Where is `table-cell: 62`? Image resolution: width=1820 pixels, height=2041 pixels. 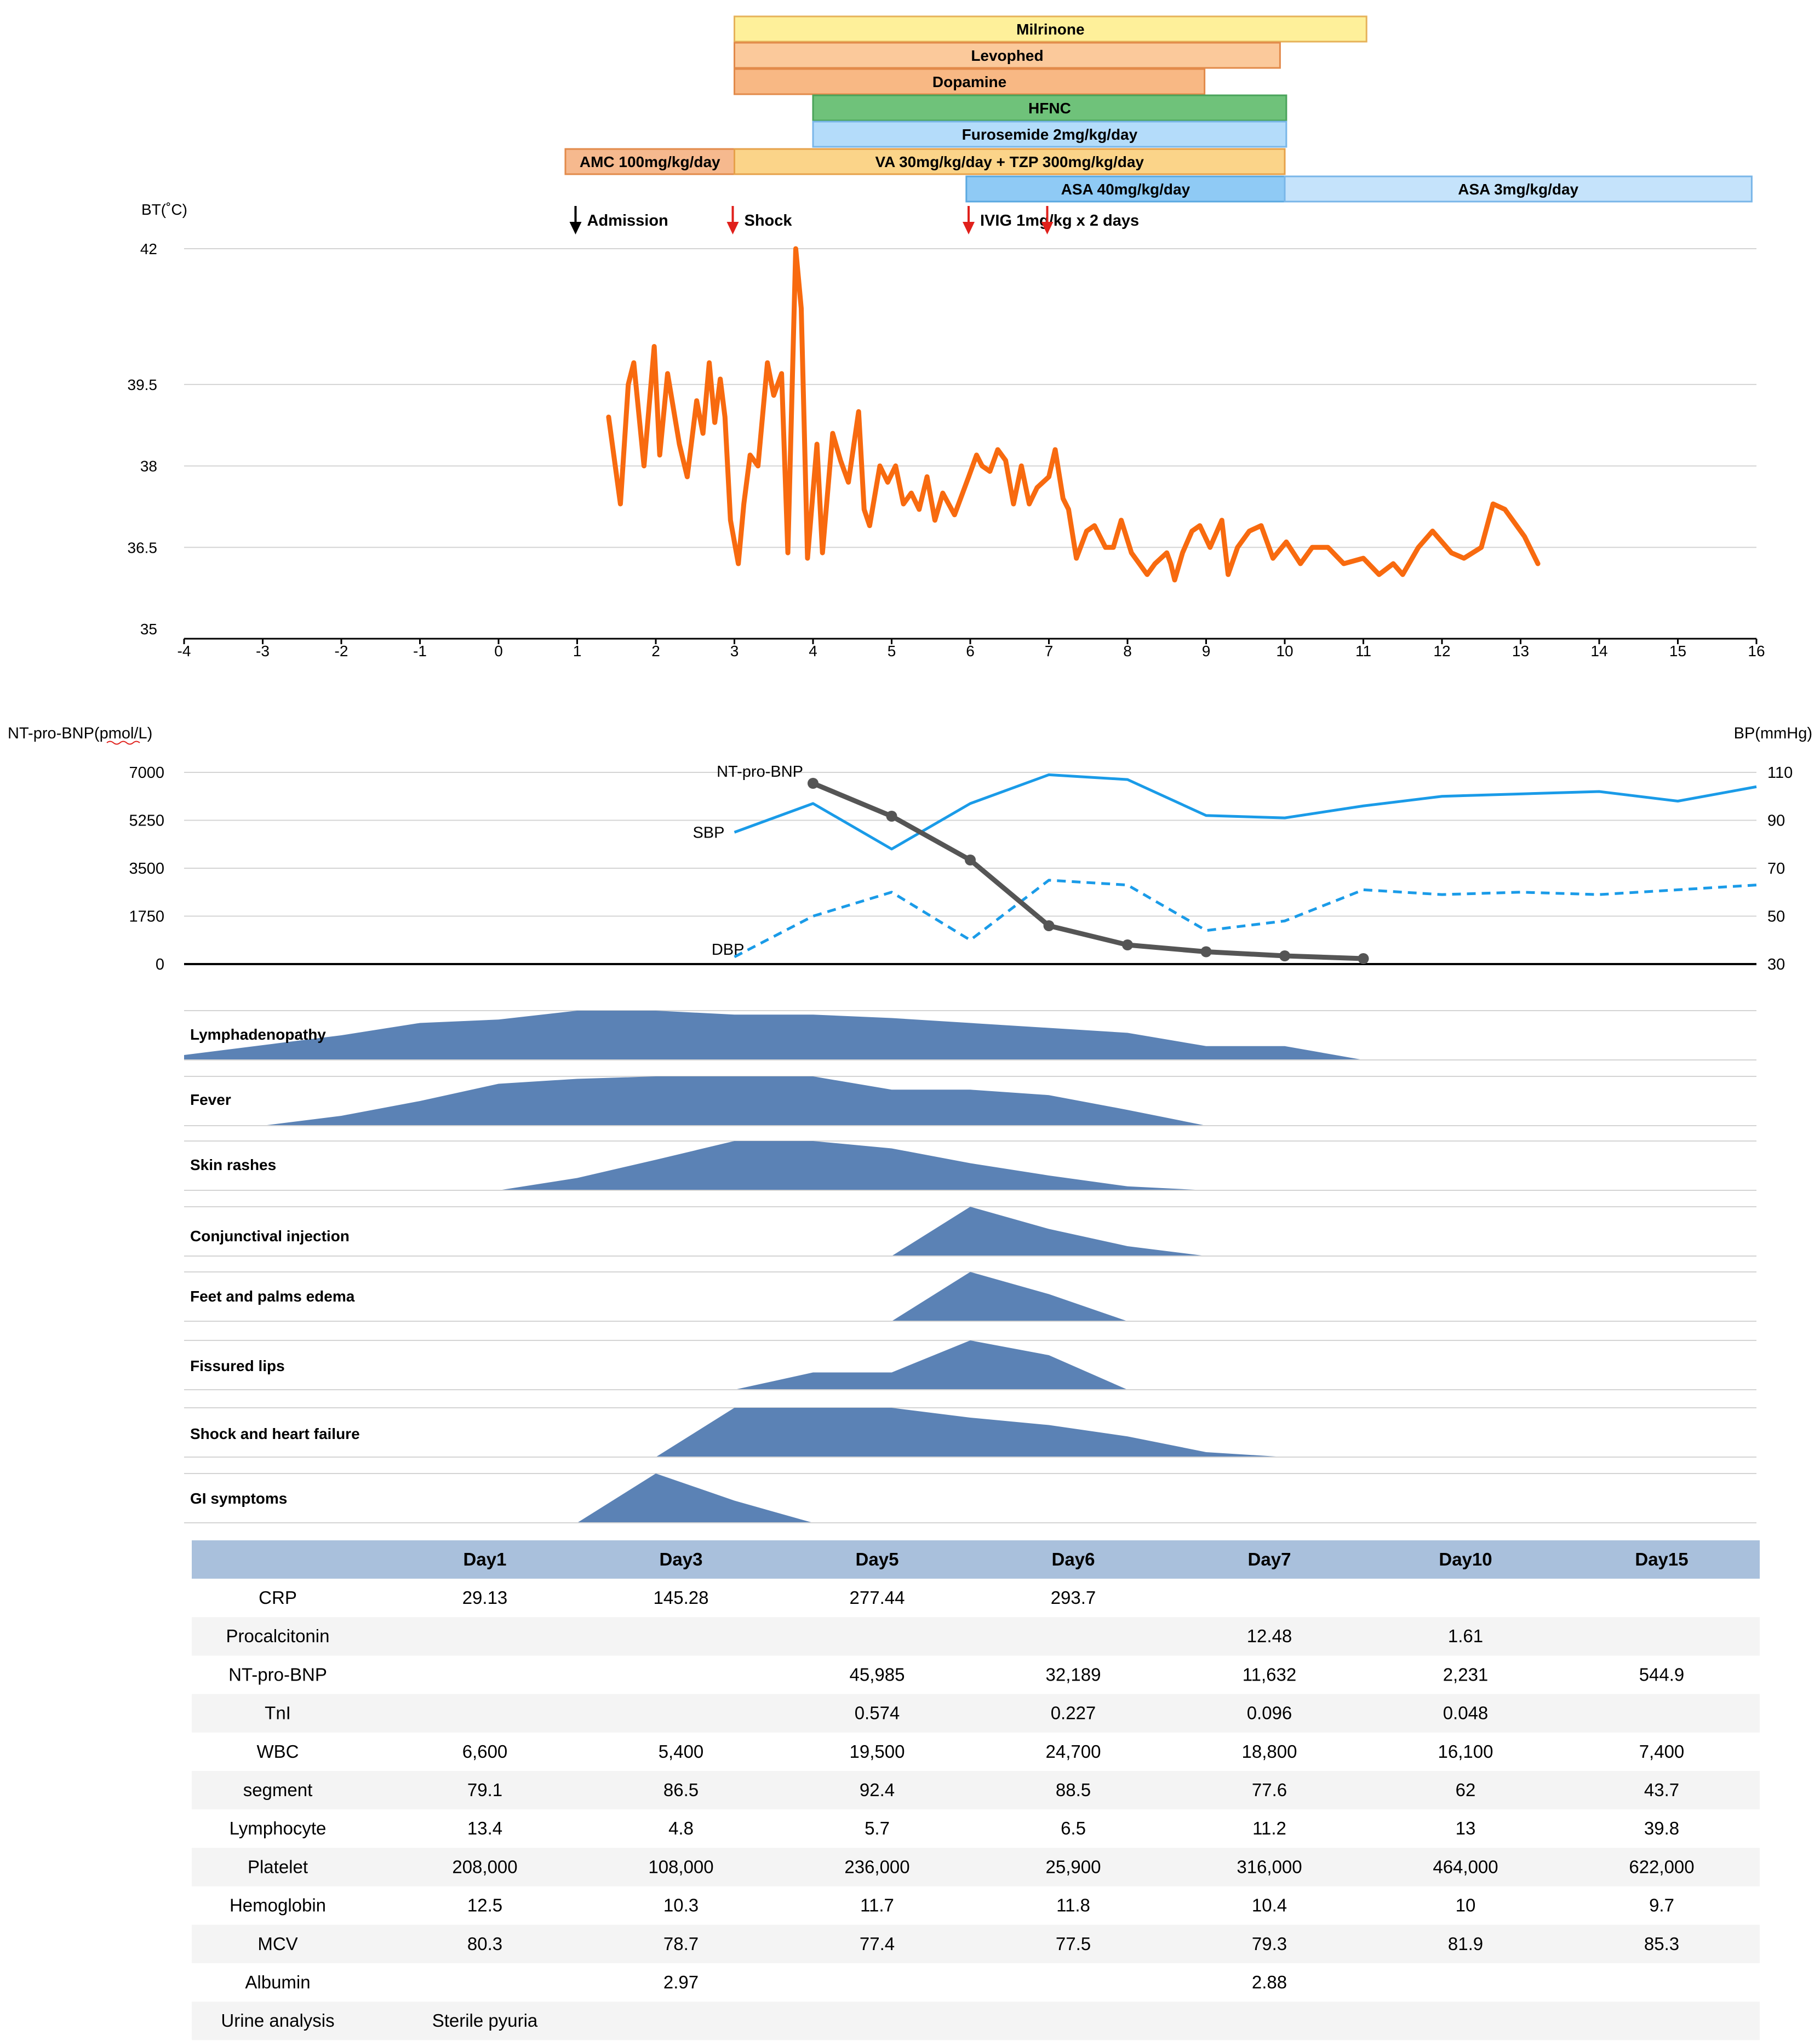
table-cell: 62 is located at coordinates (1466, 1790).